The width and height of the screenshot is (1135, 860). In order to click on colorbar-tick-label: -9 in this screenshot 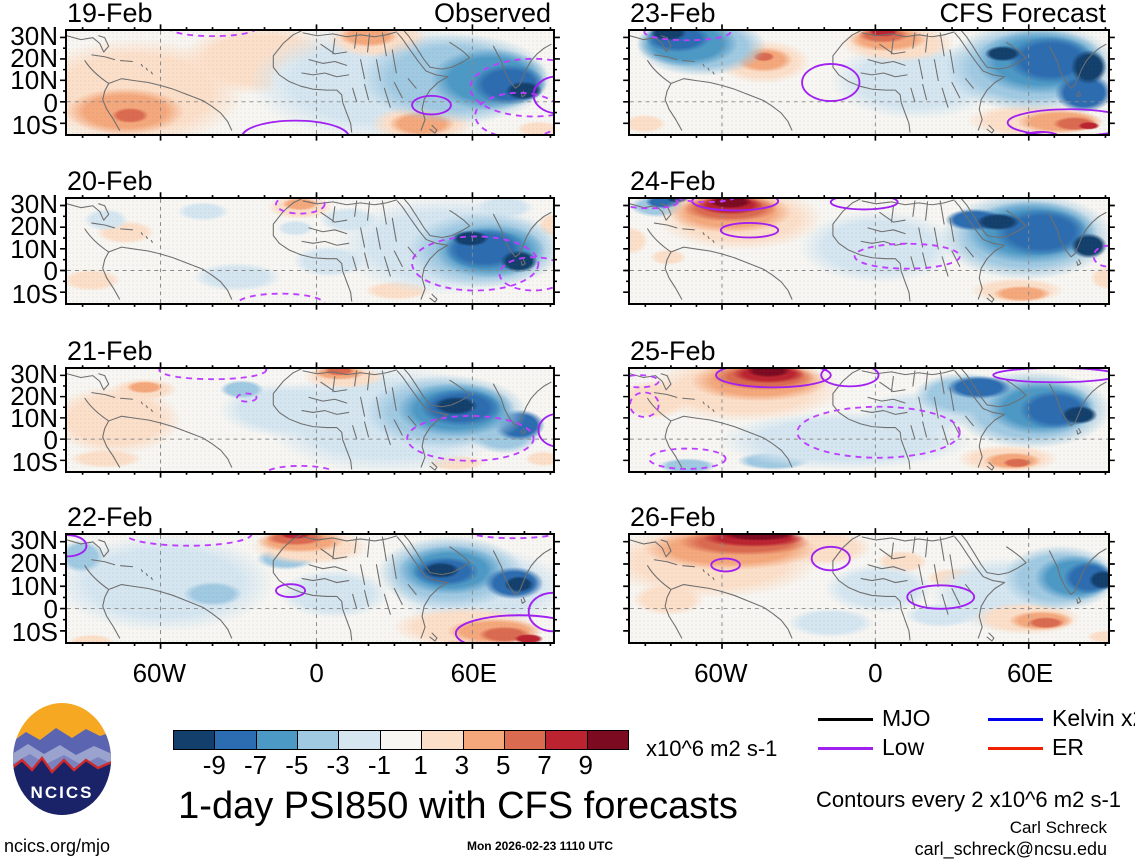, I will do `click(214, 765)`.